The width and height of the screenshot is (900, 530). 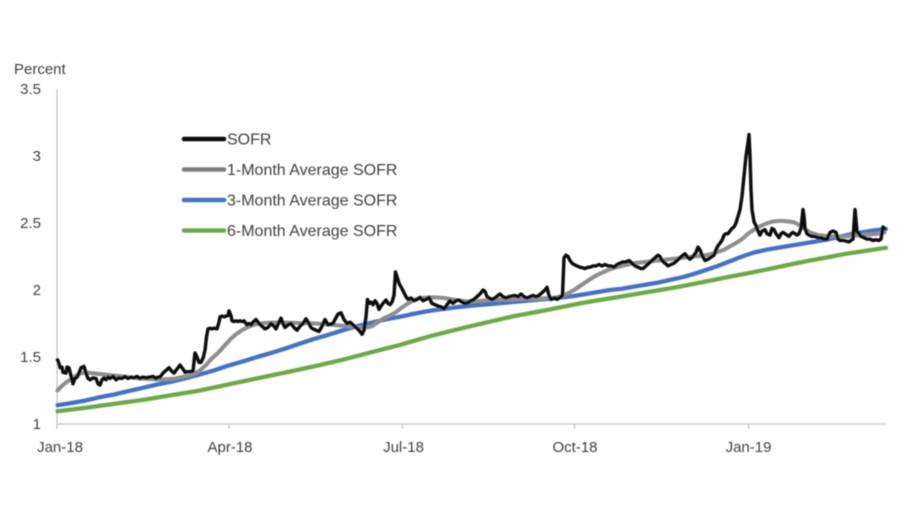 I want to click on svg-text: 1.5, so click(x=30, y=357).